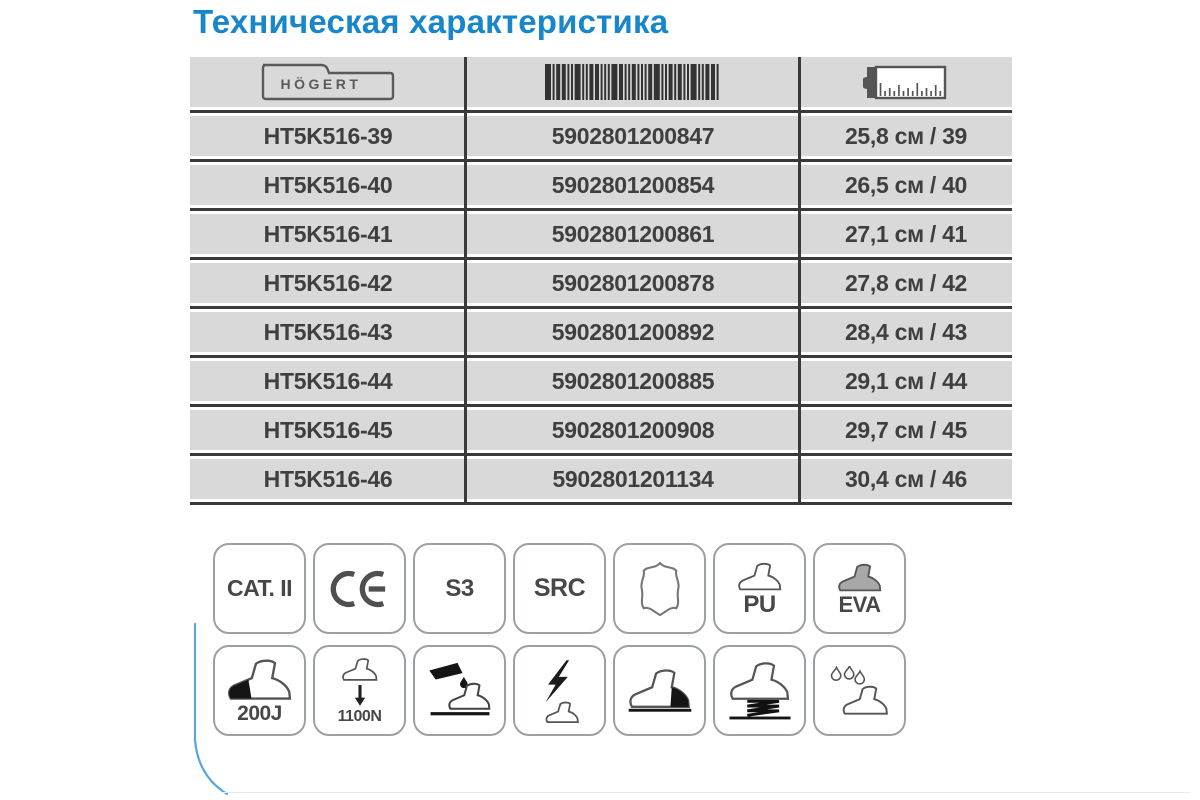  I want to click on badge-energy-absorbing-heel, so click(659, 690).